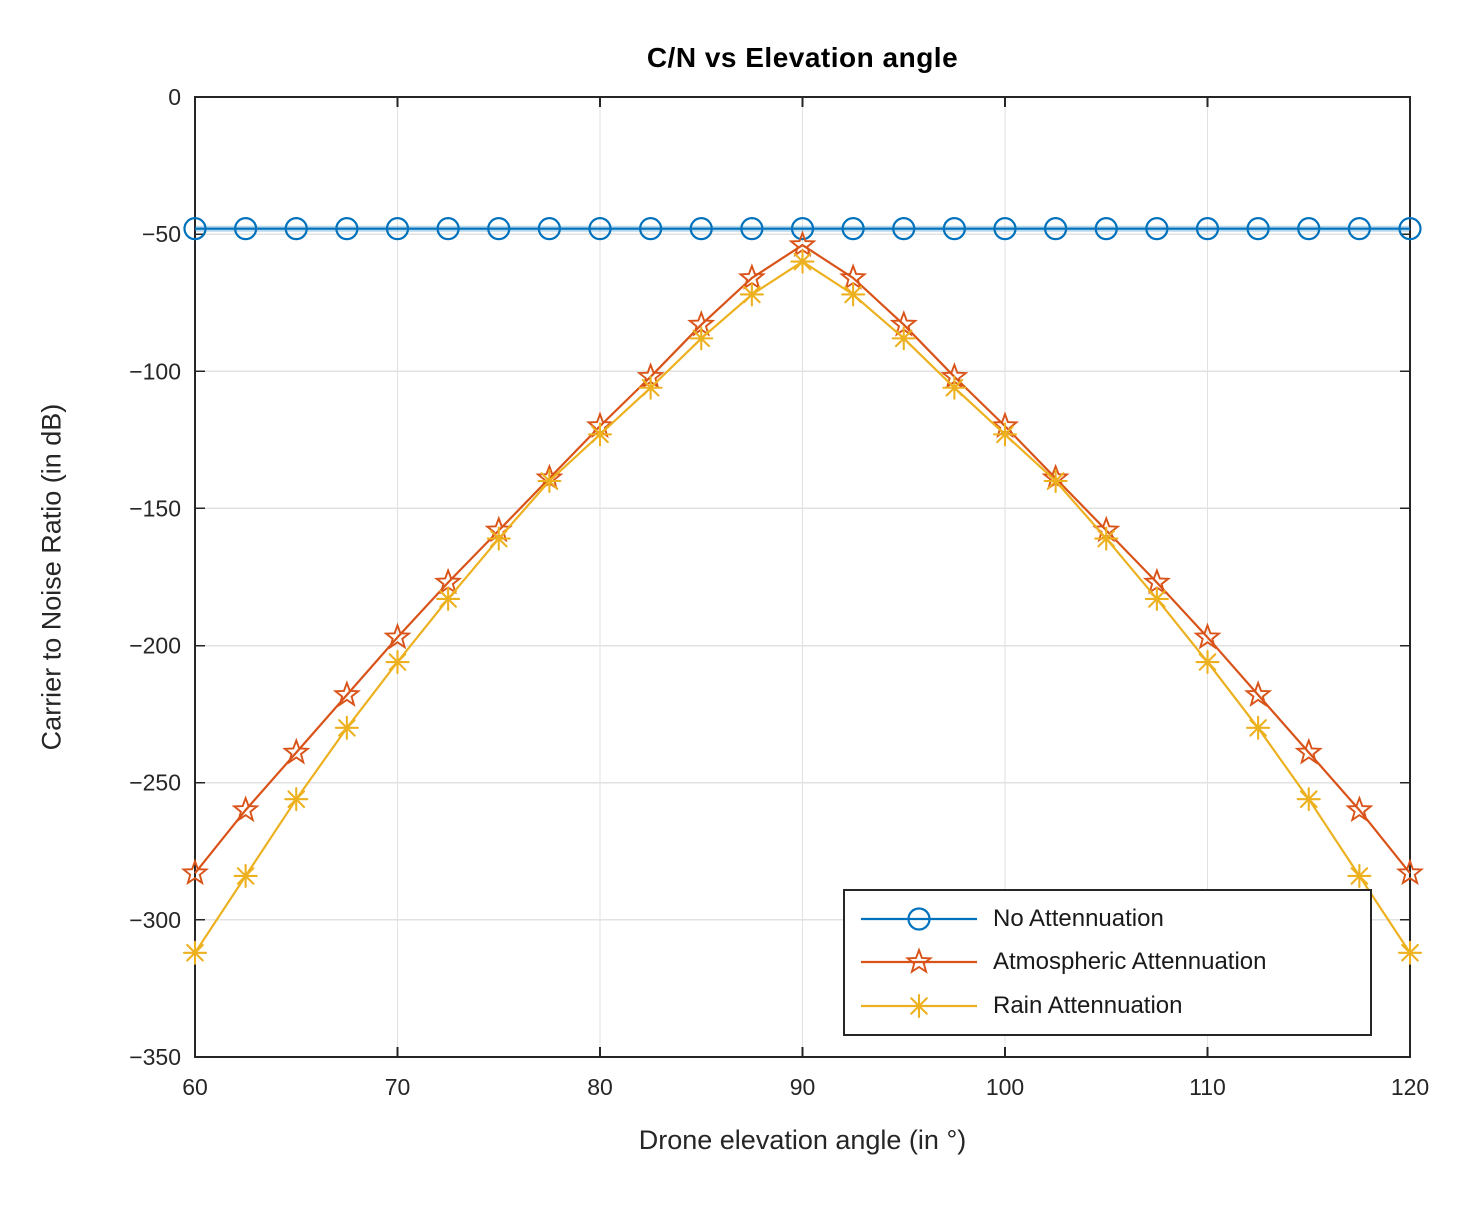  I want to click on y-tick-label: −50, so click(161, 234).